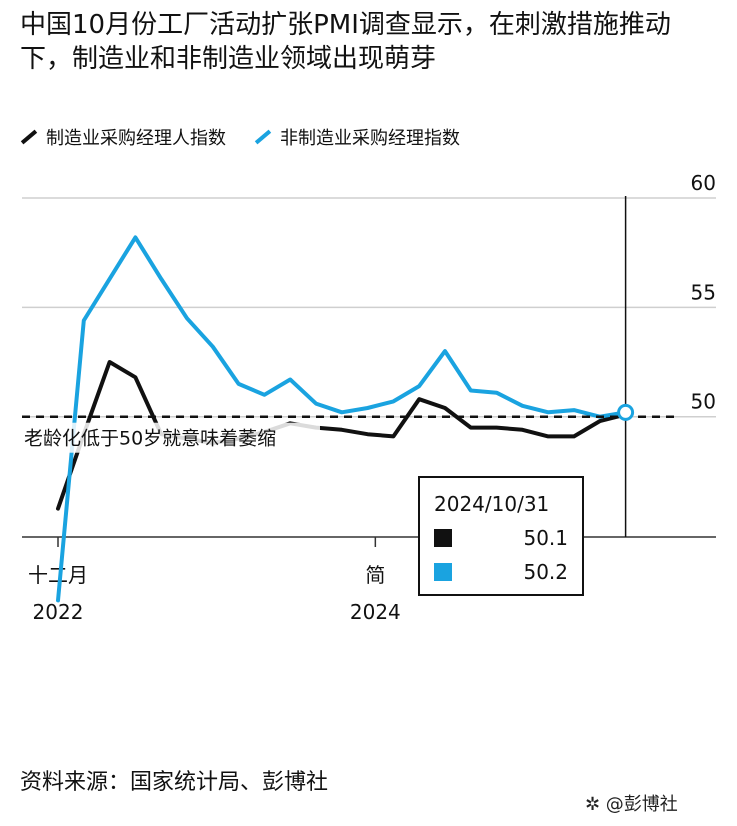  Describe the element at coordinates (501, 572) in the screenshot. I see `tooltip-row-non-manufacturing: 50.2` at that location.